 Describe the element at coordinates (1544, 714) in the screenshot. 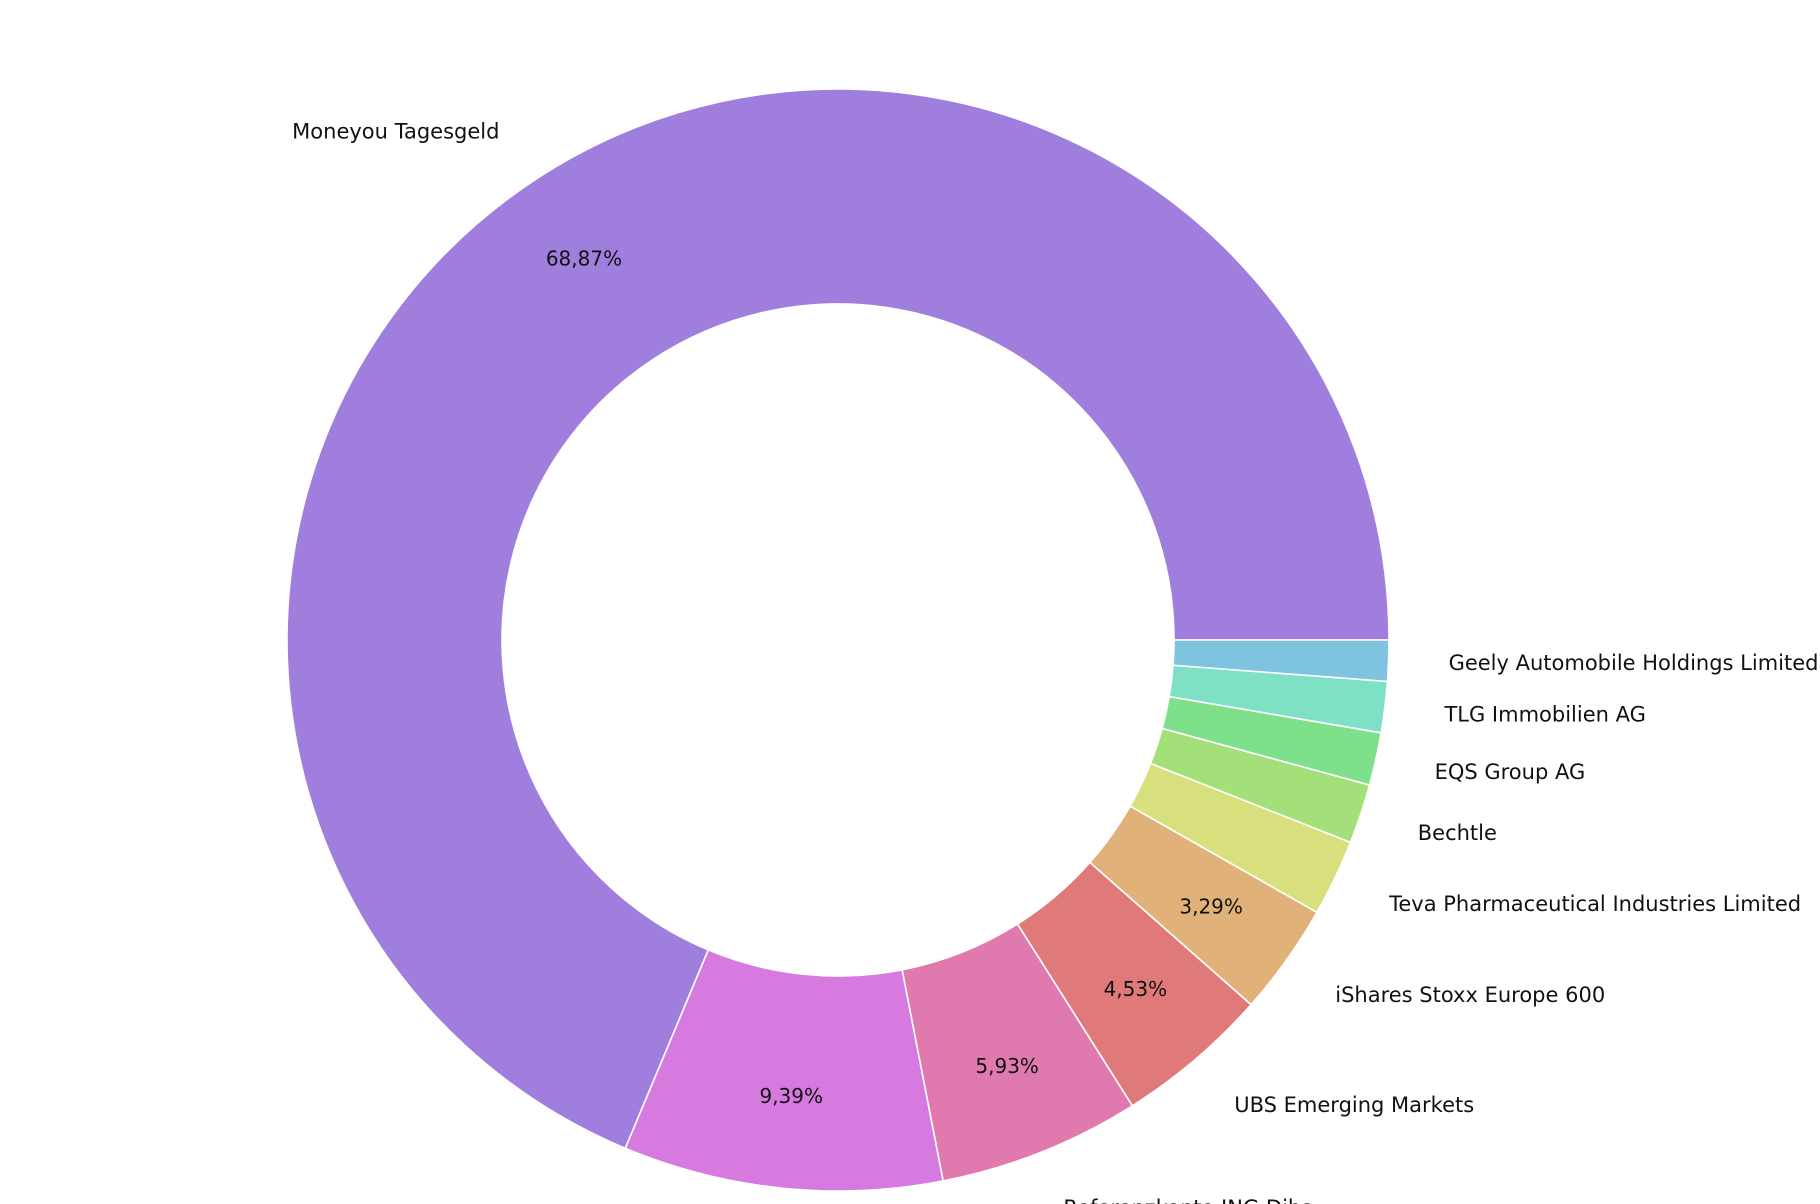

I see `category-label-tlg-immobilien-ag: TLG Immobilien AG` at that location.